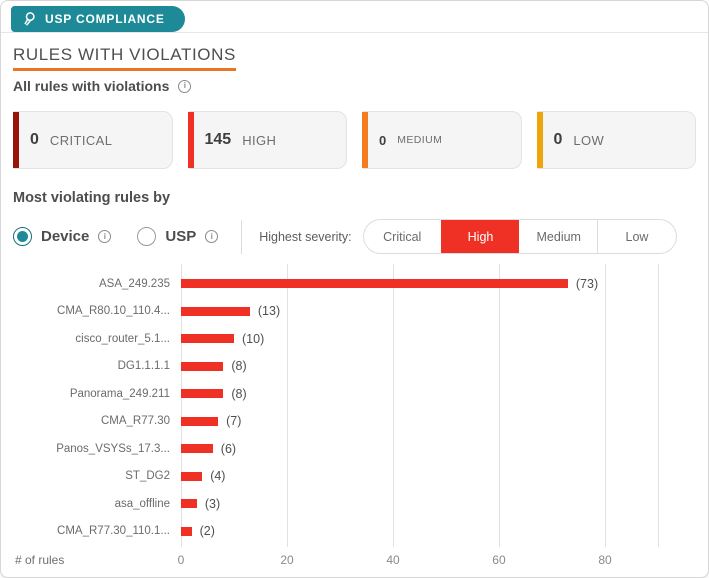 This screenshot has width=709, height=578. What do you see at coordinates (218, 476) in the screenshot?
I see `bar-count-label: (4)` at bounding box center [218, 476].